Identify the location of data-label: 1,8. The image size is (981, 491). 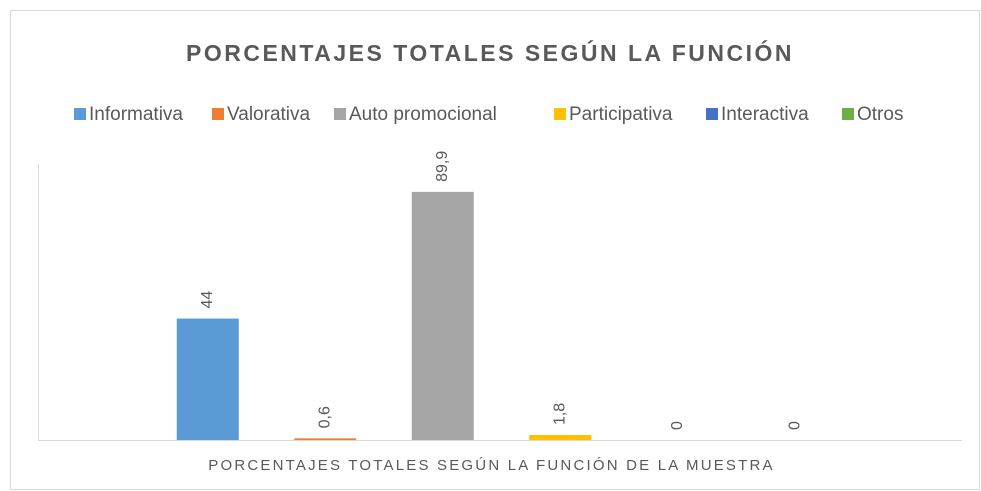
(559, 414).